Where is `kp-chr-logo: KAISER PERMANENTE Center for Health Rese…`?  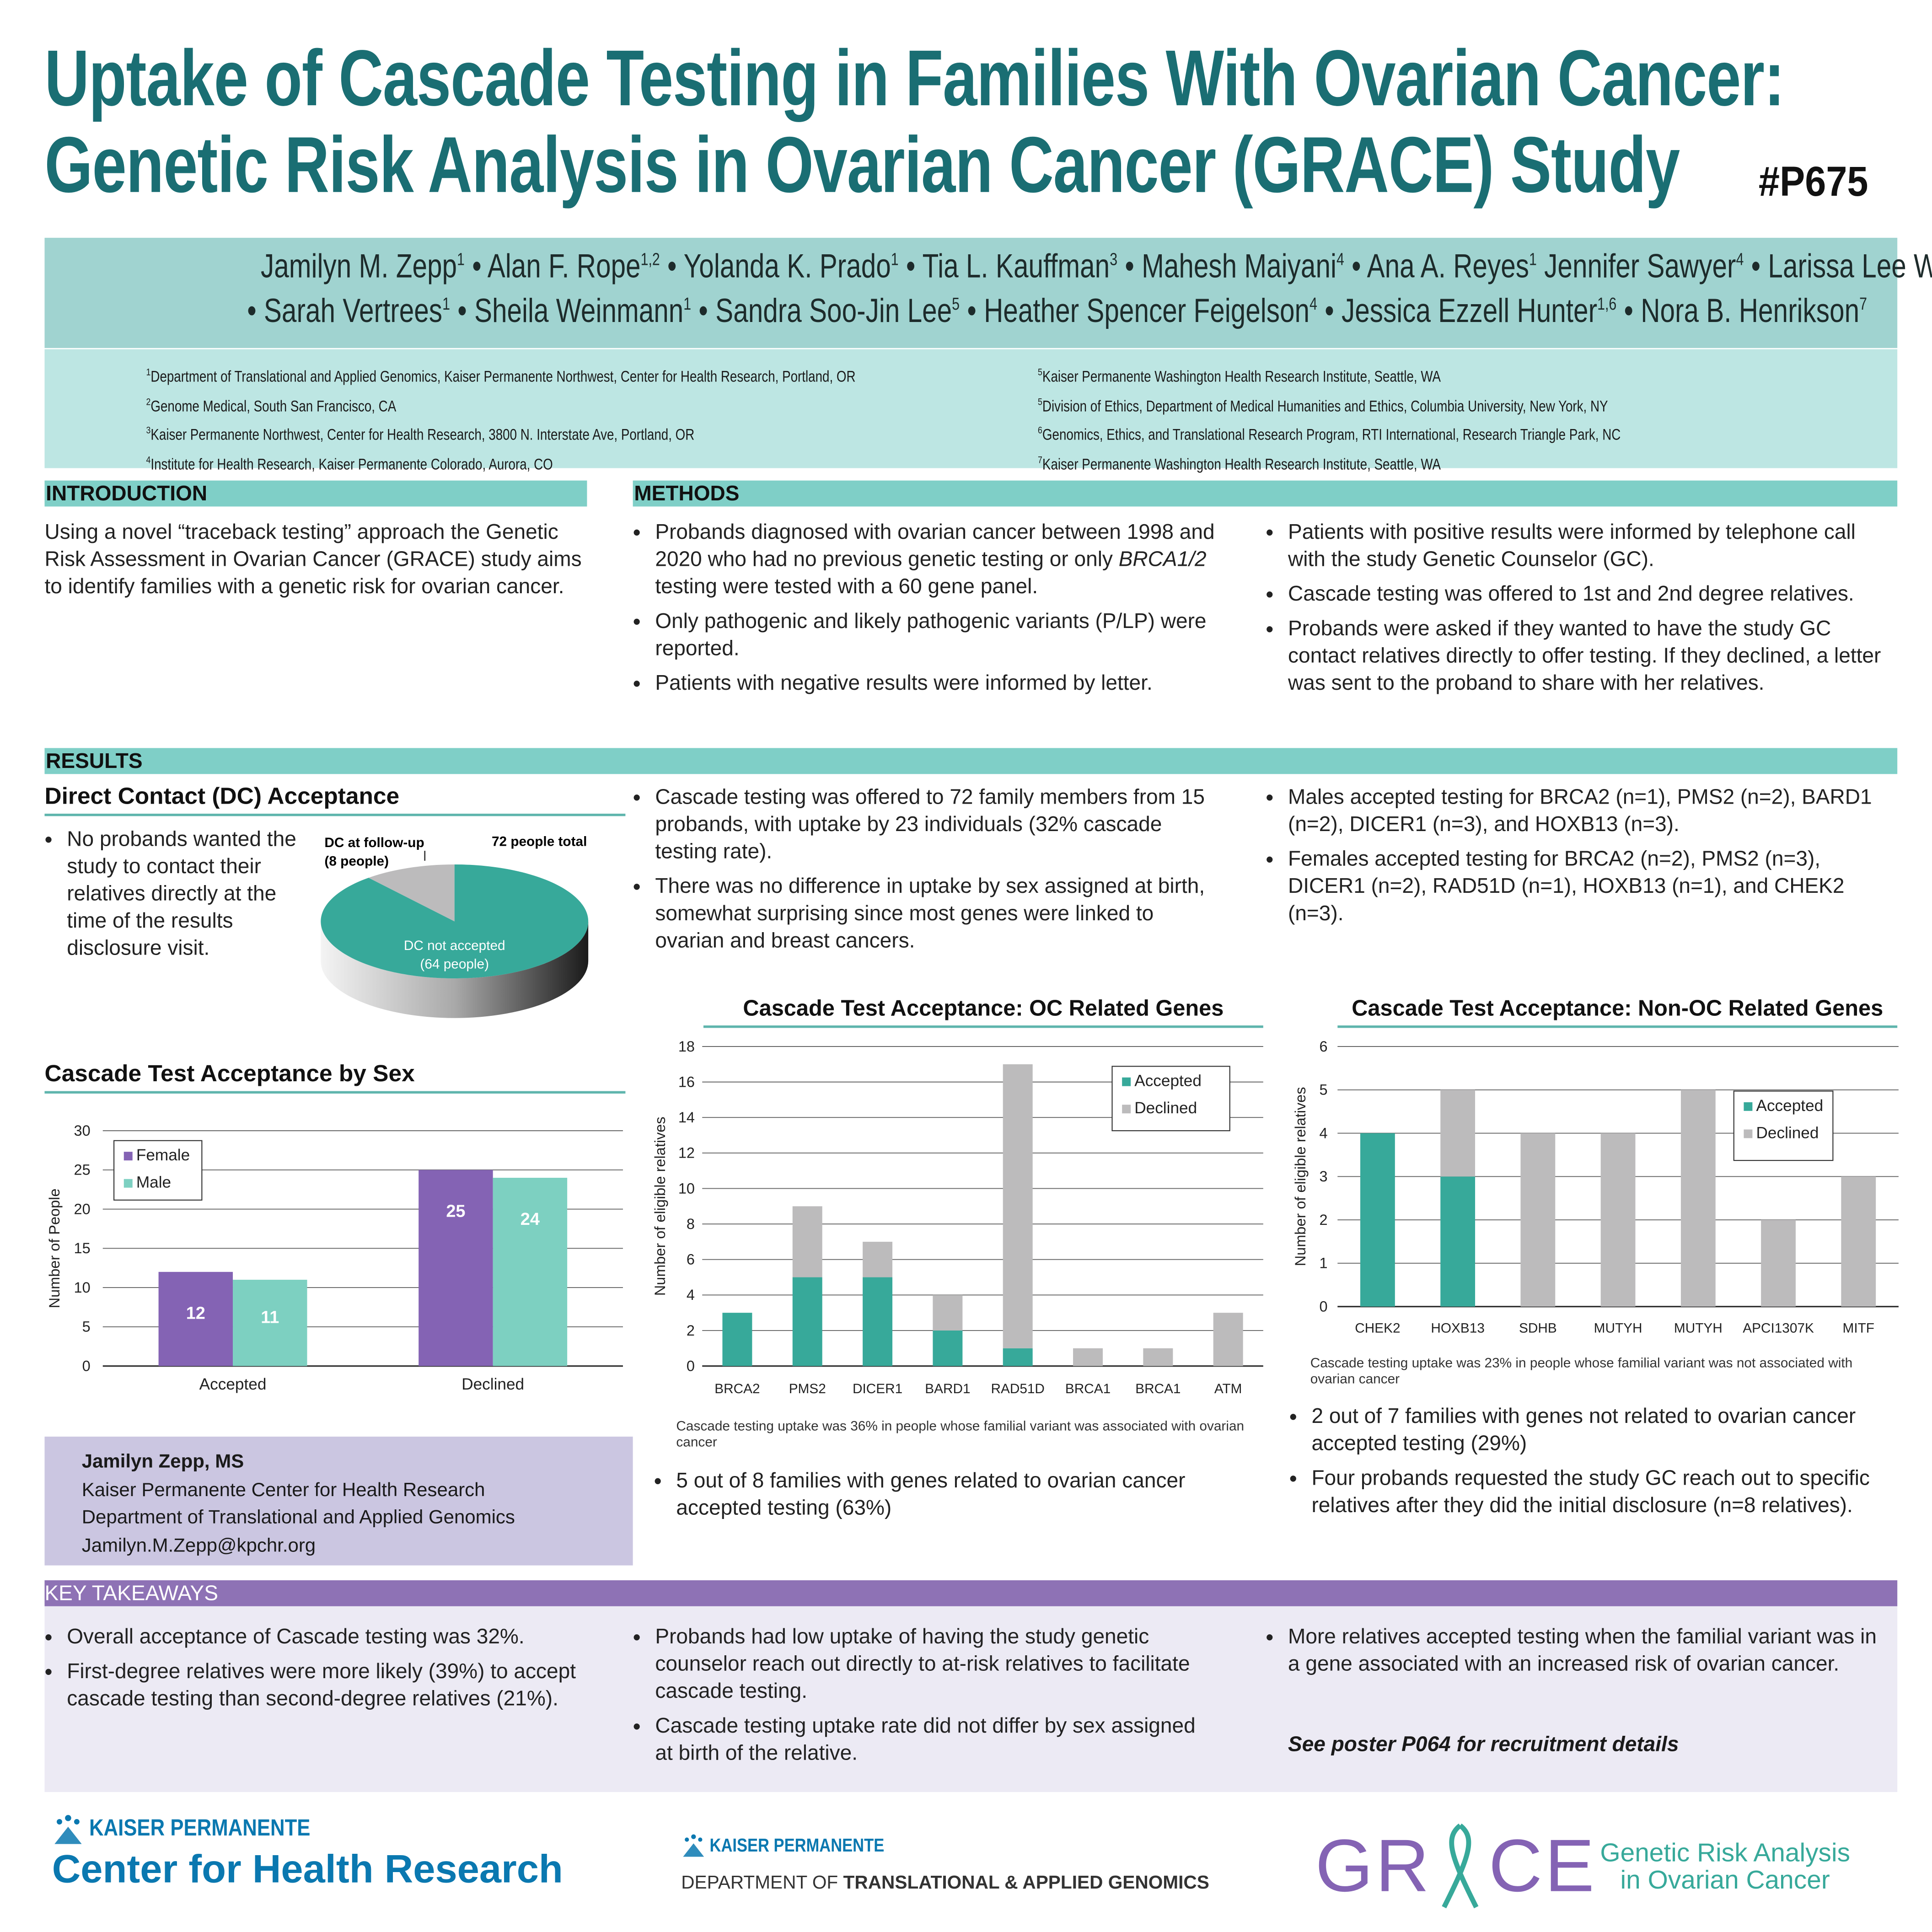
kp-chr-logo: KAISER PERMANENTE Center for Health Rese… is located at coordinates (308, 1854).